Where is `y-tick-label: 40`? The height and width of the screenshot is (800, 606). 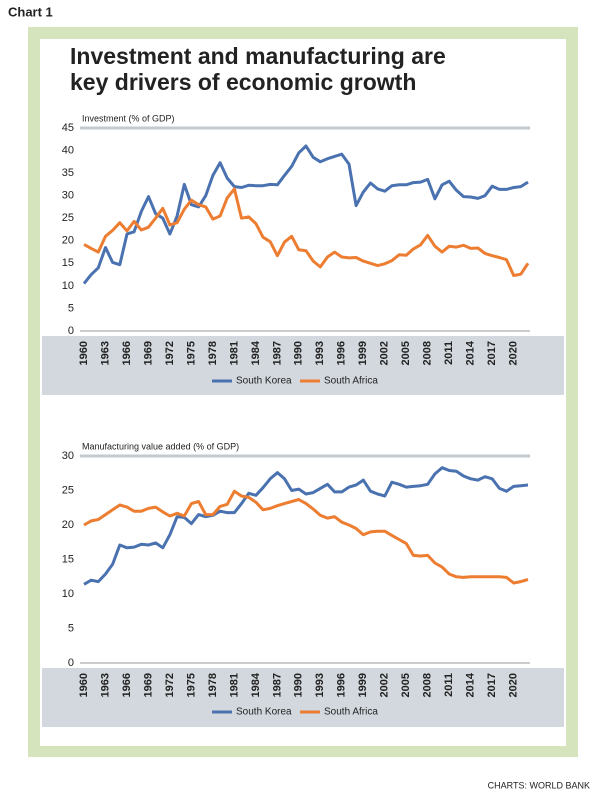
y-tick-label: 40 is located at coordinates (68, 150).